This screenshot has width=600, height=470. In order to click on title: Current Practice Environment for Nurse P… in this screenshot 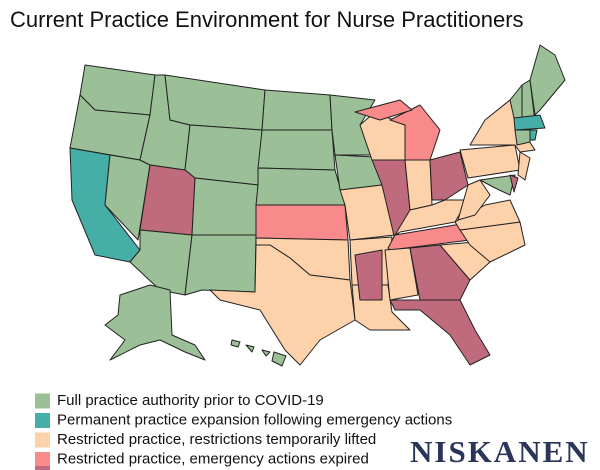, I will do `click(267, 19)`.